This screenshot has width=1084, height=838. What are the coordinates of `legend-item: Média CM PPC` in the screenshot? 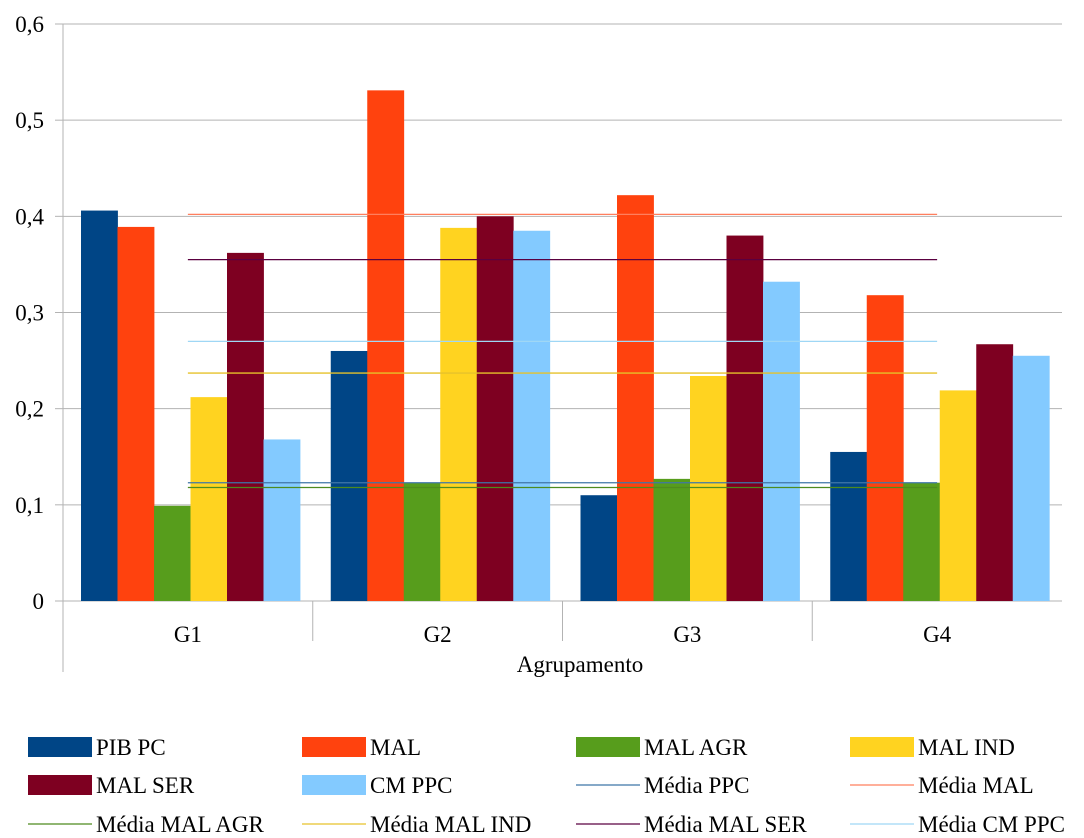 It's located at (957, 824).